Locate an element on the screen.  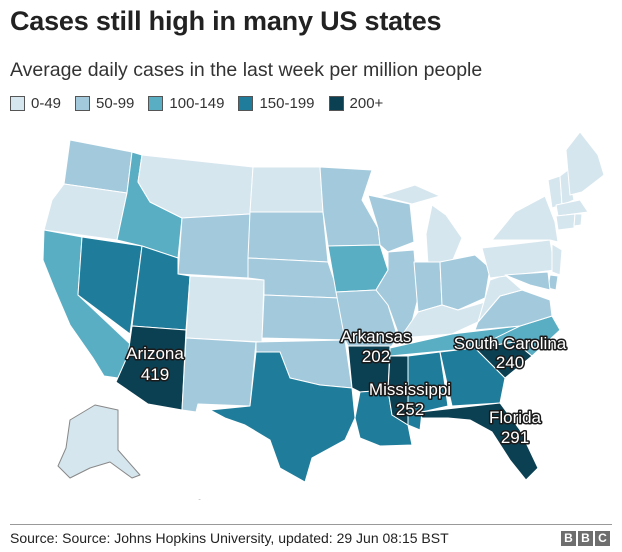
label-arizona-value: 419 is located at coordinates (155, 374).